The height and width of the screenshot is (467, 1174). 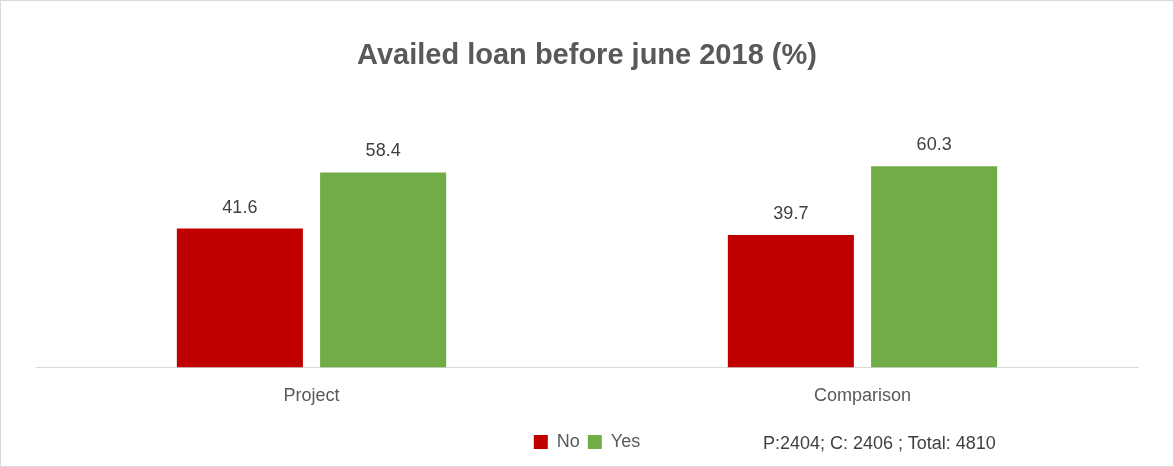 I want to click on data-label: 60.3, so click(x=934, y=144).